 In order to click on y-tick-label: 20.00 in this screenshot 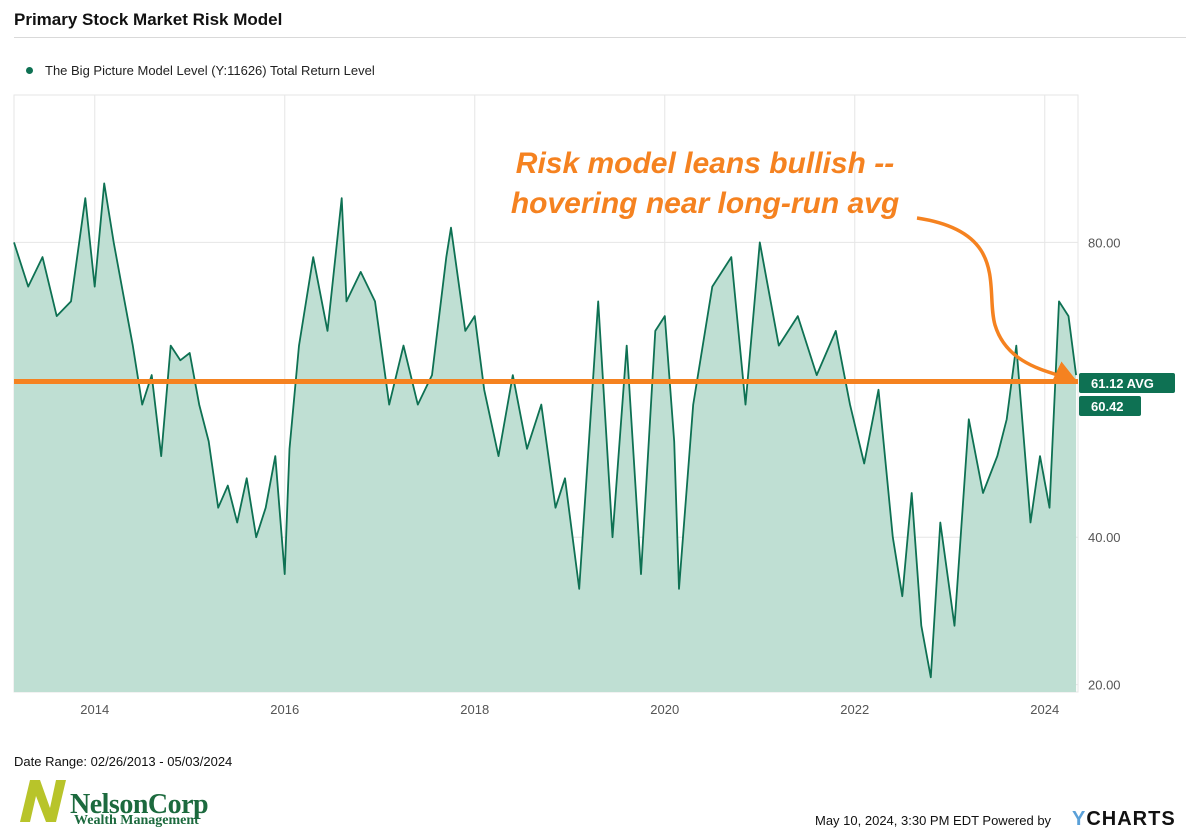, I will do `click(1104, 685)`.